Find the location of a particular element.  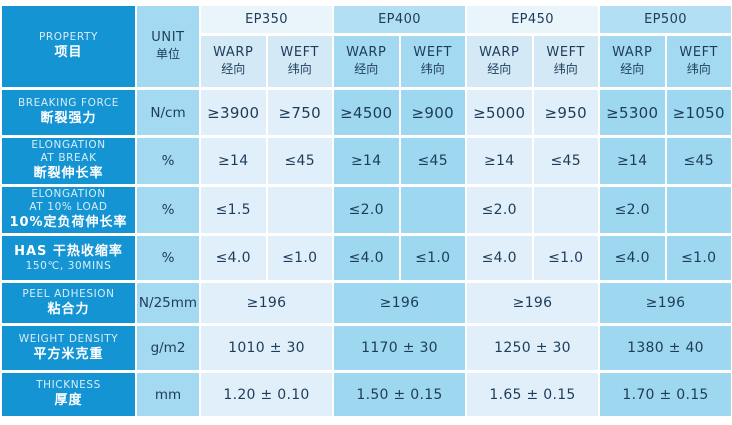

unit-header-en: UNIT is located at coordinates (168, 38).